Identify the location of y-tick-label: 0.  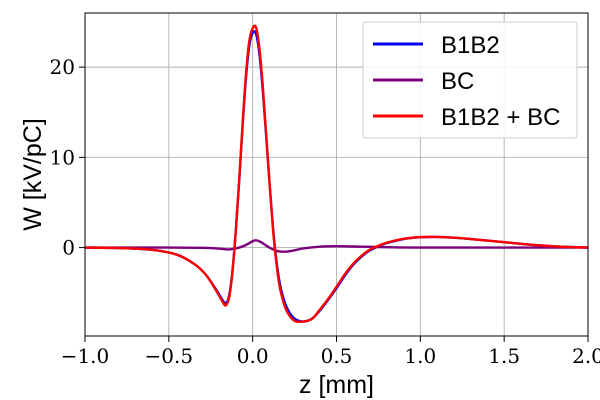
(68, 248).